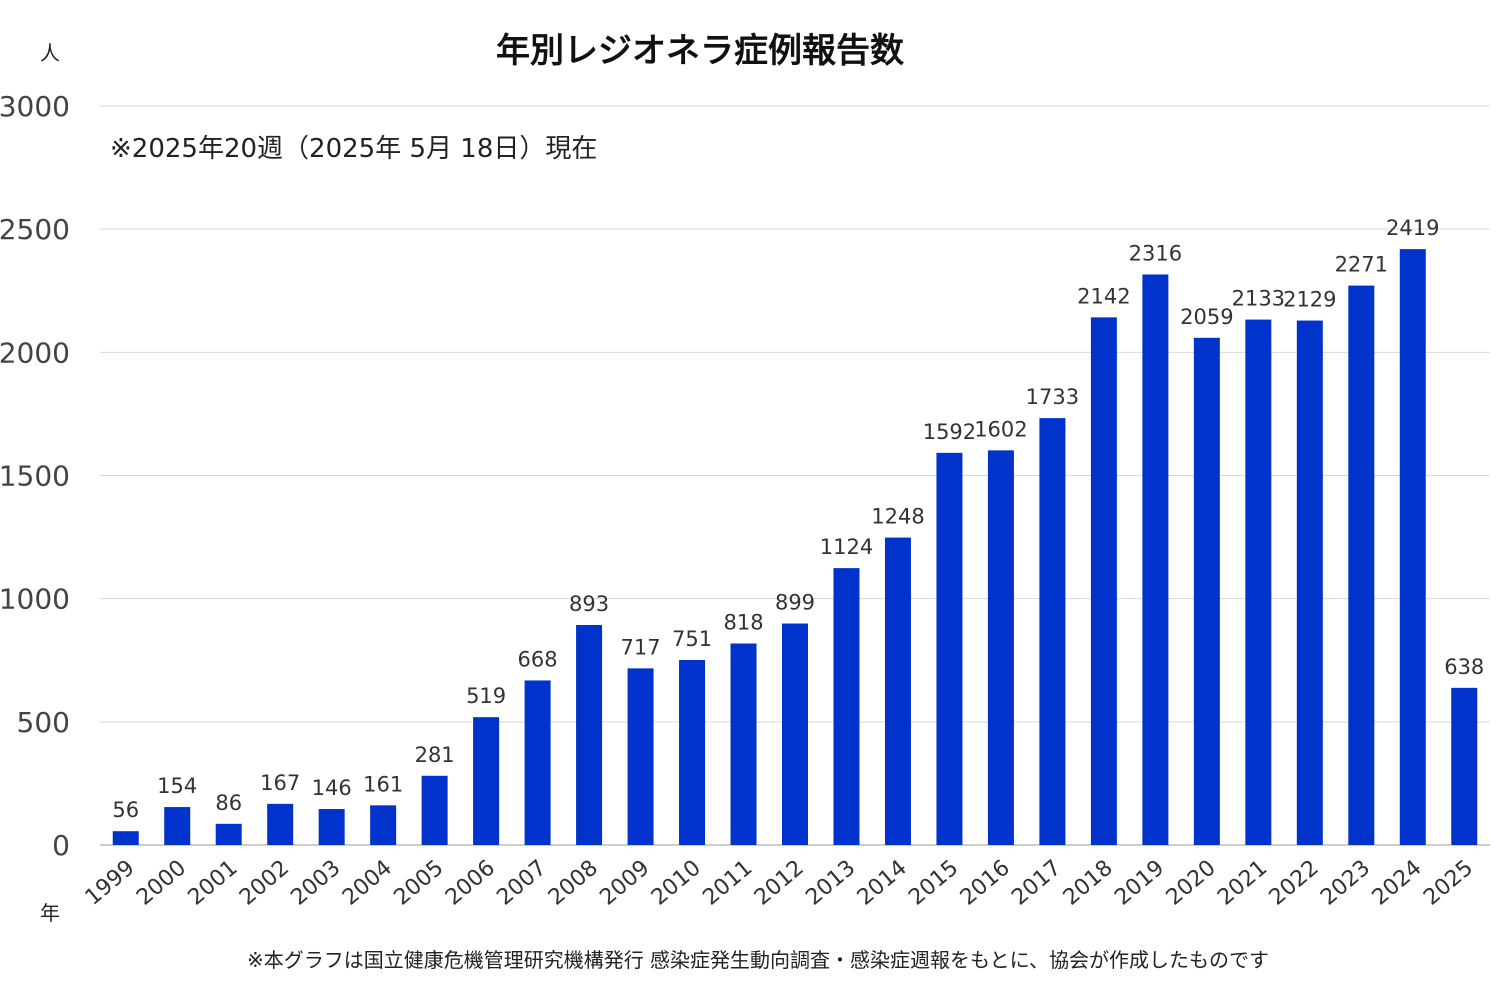 The image size is (1512, 992). I want to click on x-tick-label-2005: 2005, so click(419, 882).